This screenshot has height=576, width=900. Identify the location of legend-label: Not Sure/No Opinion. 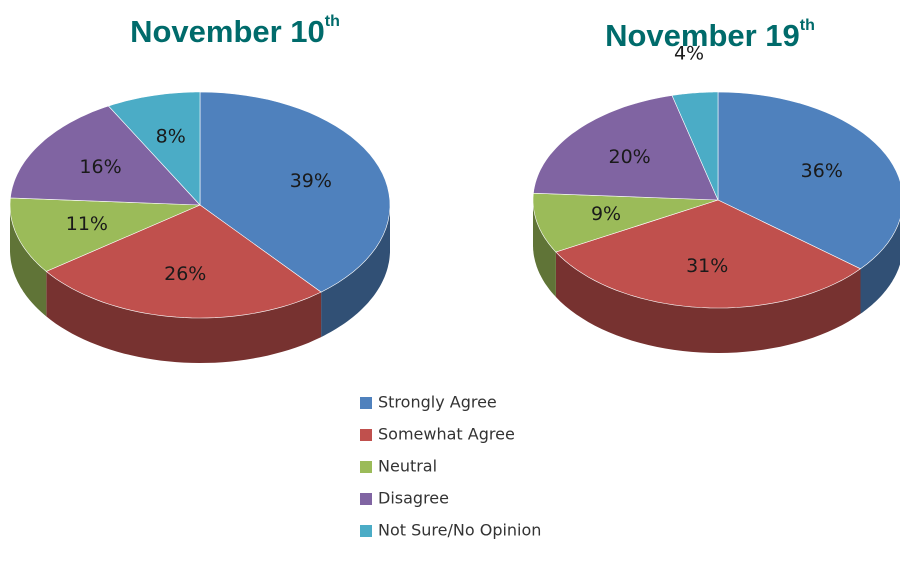
(459, 530).